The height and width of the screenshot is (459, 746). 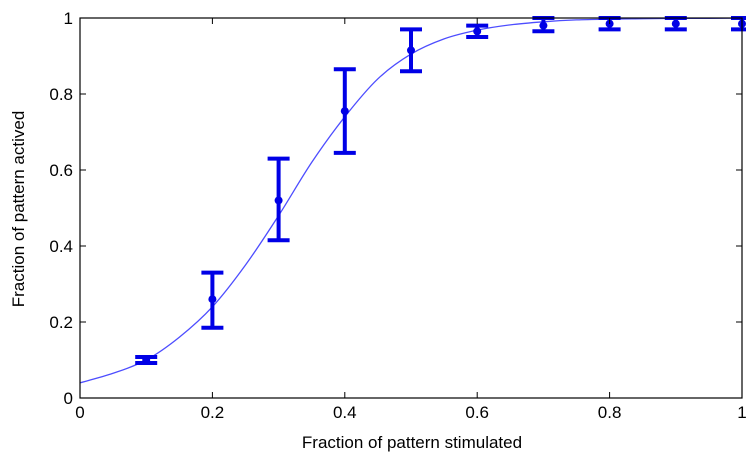 I want to click on x-tick-label: 0.8, so click(x=610, y=412).